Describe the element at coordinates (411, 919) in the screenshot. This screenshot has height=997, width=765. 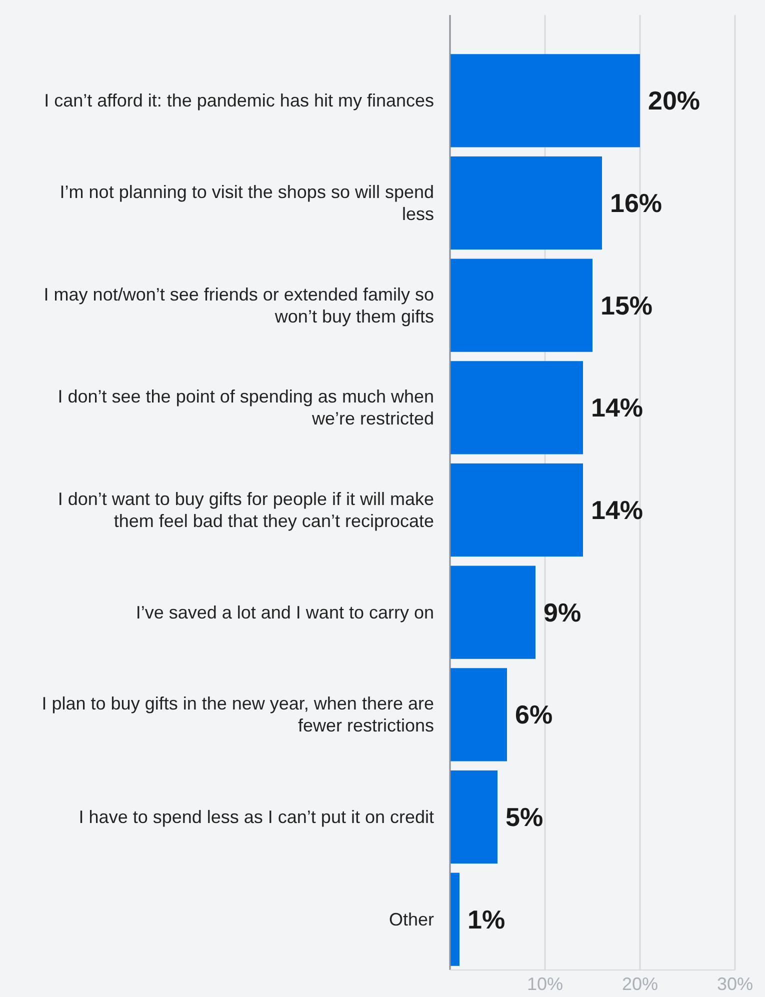
I see `y-tick-label: Other` at that location.